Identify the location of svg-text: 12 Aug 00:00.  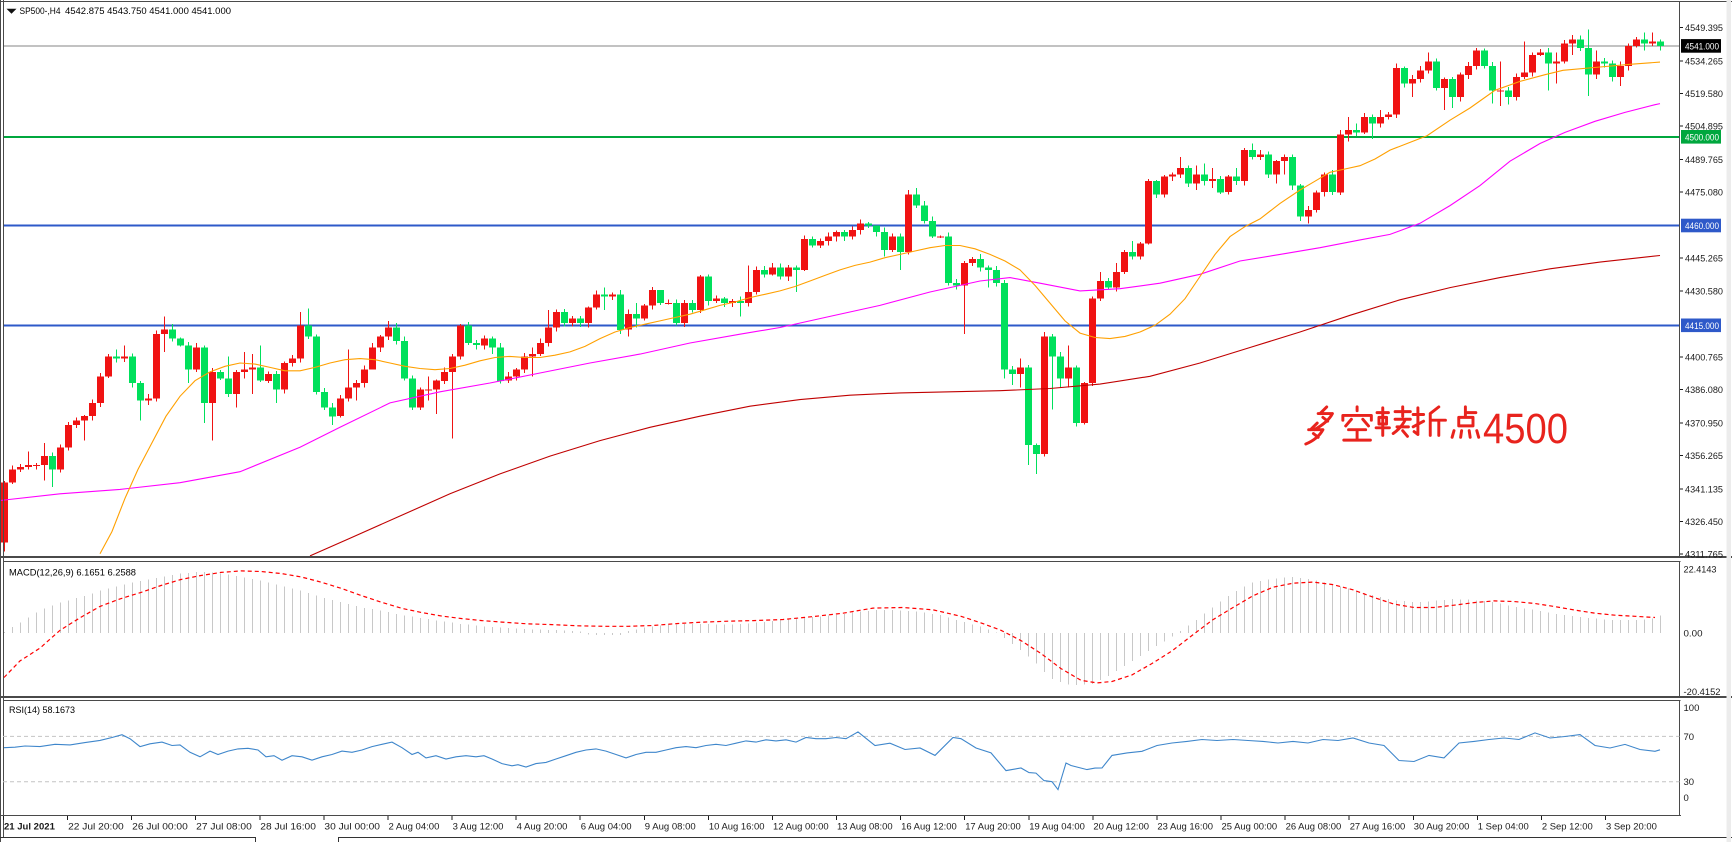
(801, 827).